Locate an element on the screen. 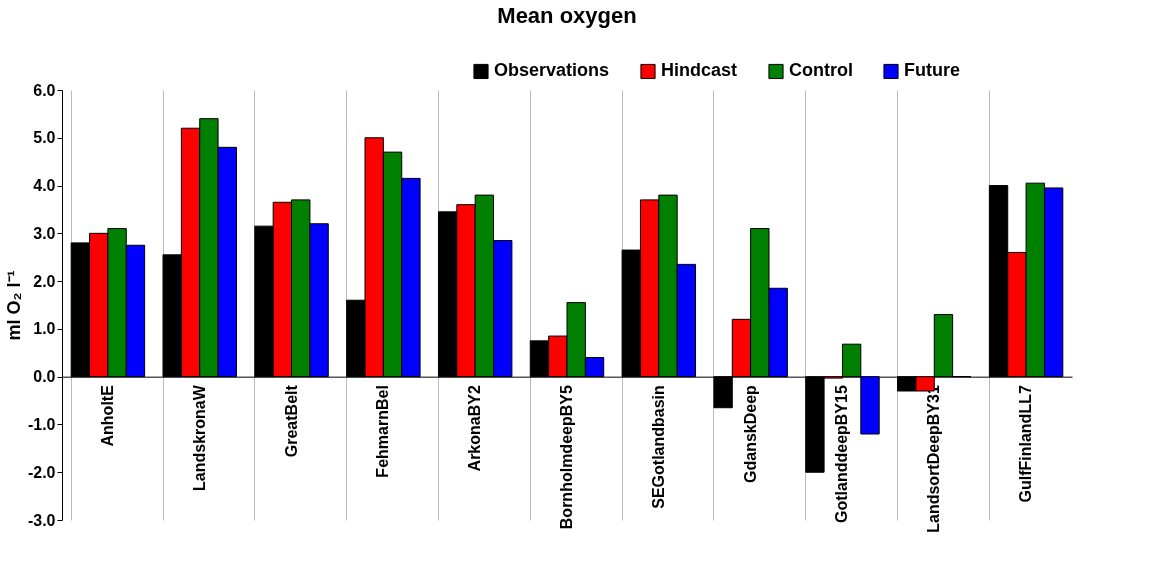  y-tick-label: 2.0 is located at coordinates (44, 281).